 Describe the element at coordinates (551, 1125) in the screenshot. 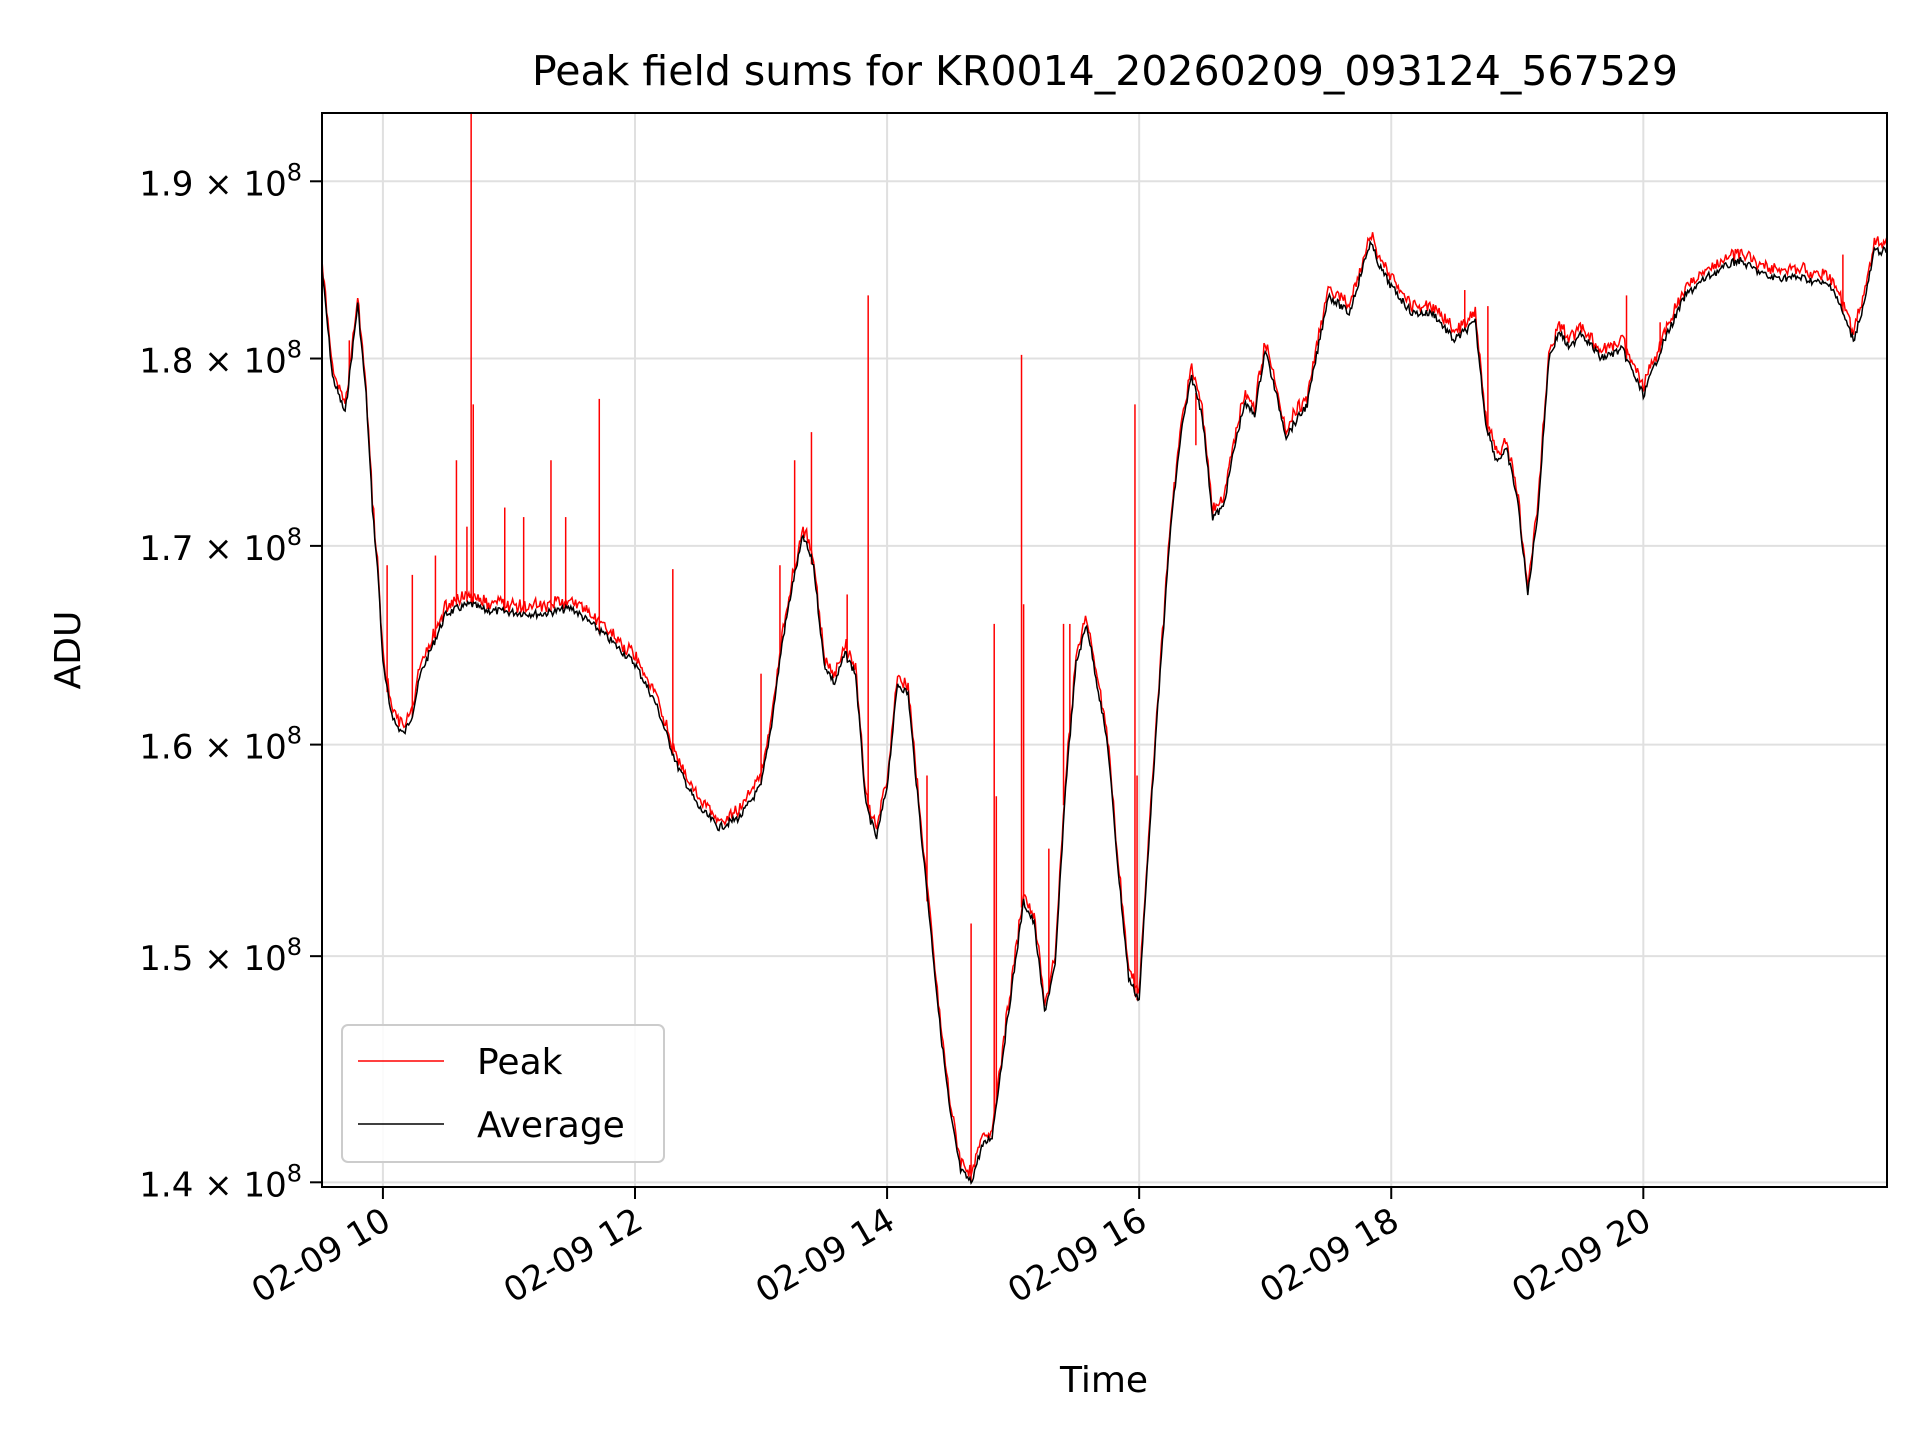

I see `legend-label-average: Average` at that location.